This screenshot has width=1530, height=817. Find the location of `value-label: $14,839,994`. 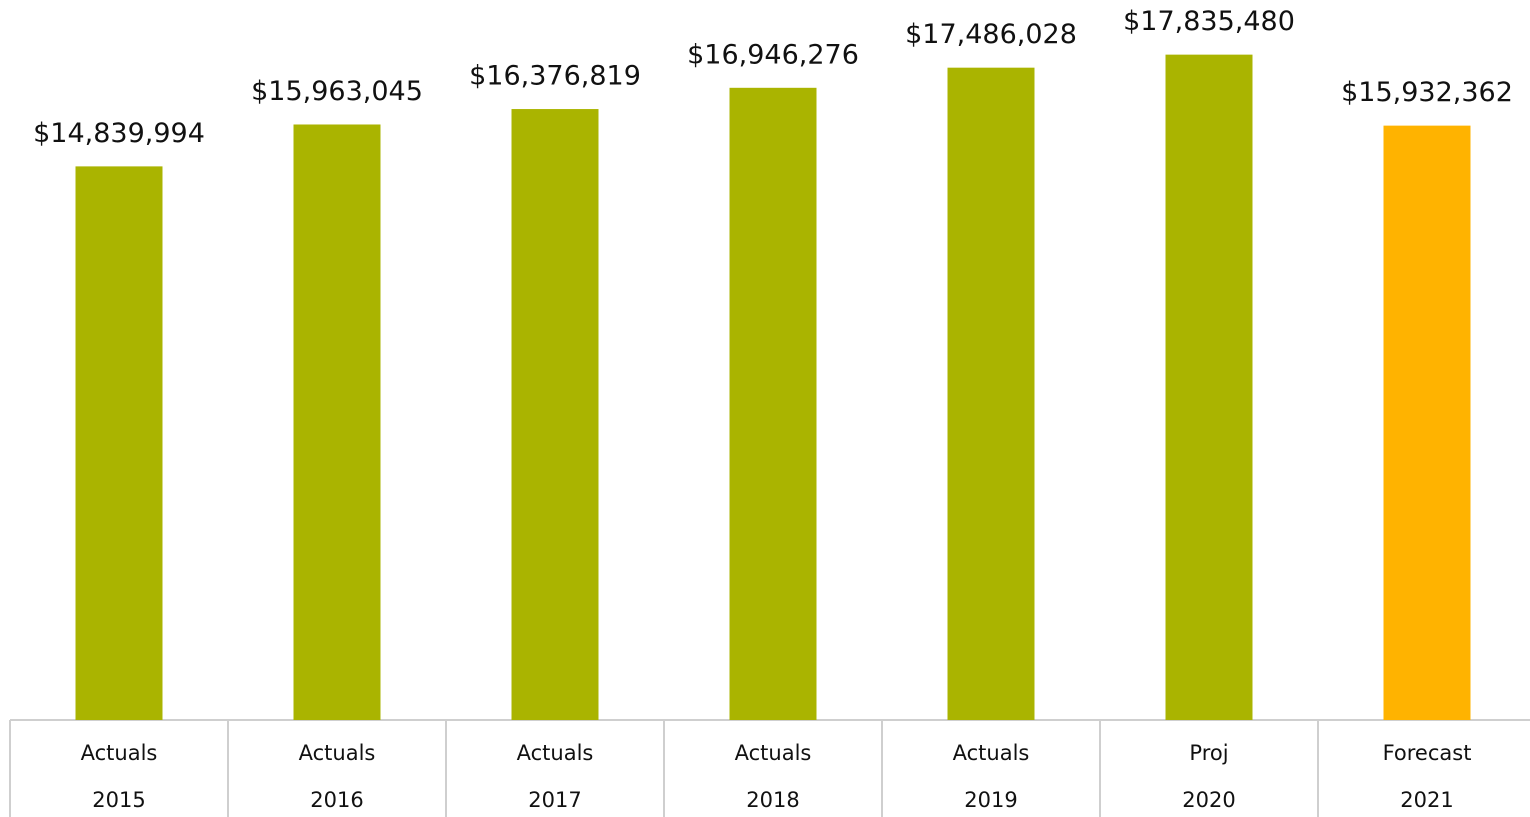

value-label: $14,839,994 is located at coordinates (119, 133).